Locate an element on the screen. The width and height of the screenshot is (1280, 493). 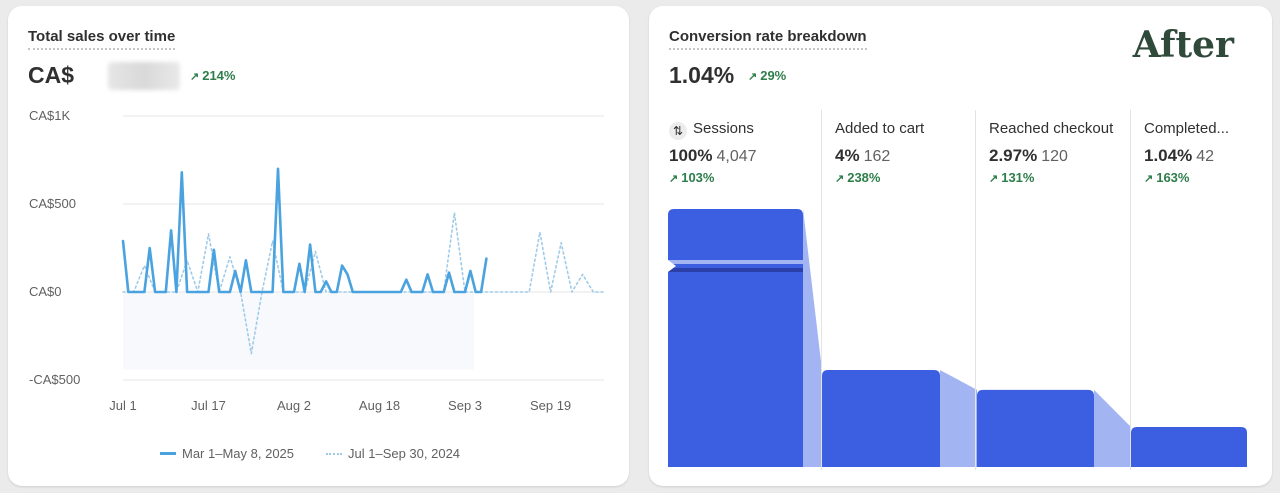
step-label: ⇅ Sessions is located at coordinates (711, 130).